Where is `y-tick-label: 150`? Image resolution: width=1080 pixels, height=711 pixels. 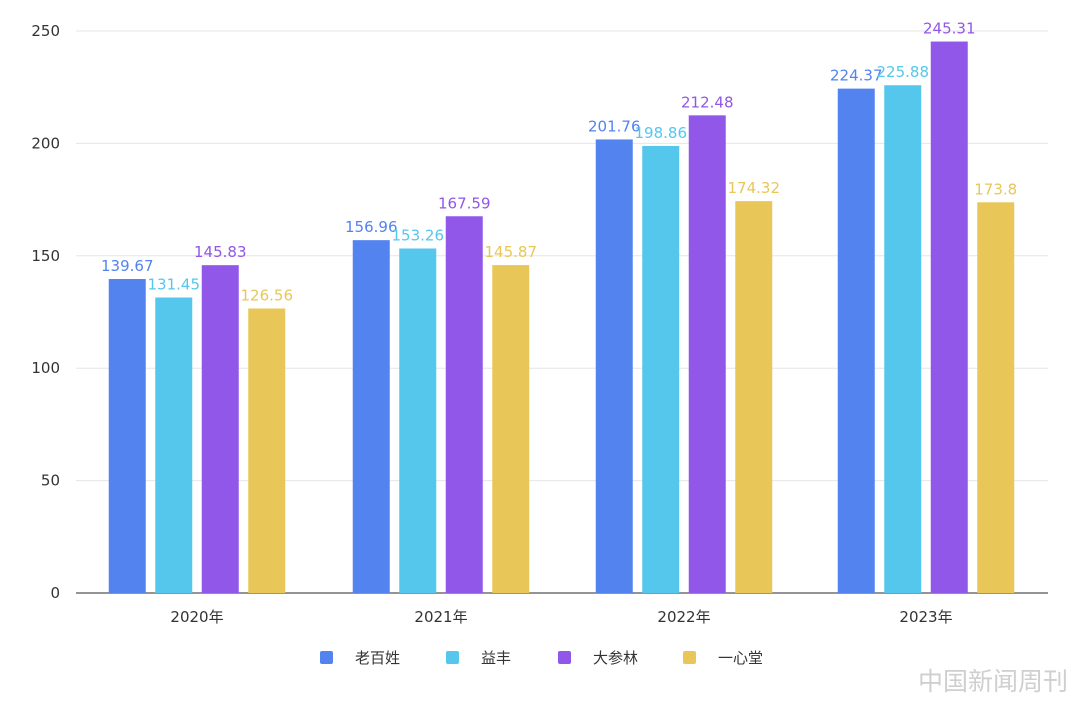
y-tick-label: 150 is located at coordinates (45, 256).